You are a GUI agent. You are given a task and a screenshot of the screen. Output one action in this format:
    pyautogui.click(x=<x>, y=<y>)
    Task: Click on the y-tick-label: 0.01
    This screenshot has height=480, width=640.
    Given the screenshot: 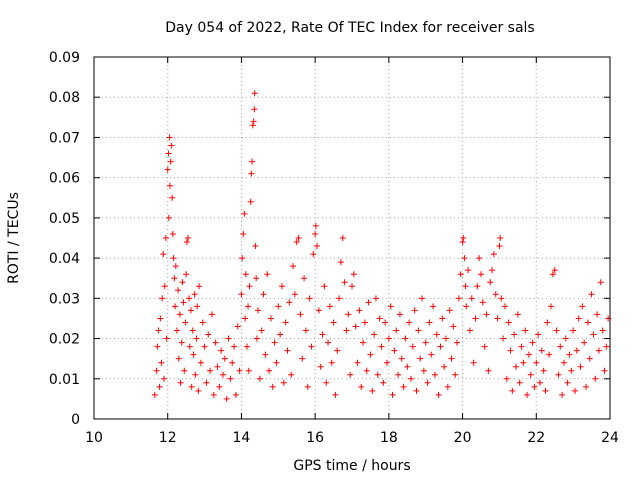 What is the action you would take?
    pyautogui.click(x=64, y=380)
    